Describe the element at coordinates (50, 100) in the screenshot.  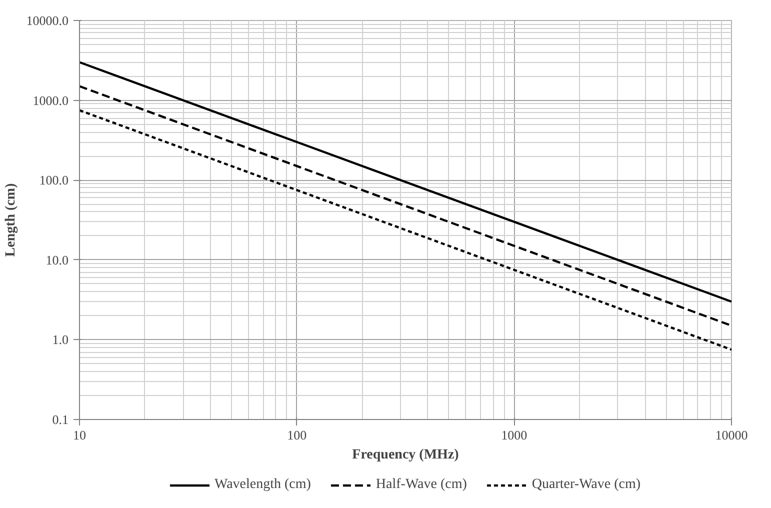
I see `y-tick-label: 1000.0` at that location.